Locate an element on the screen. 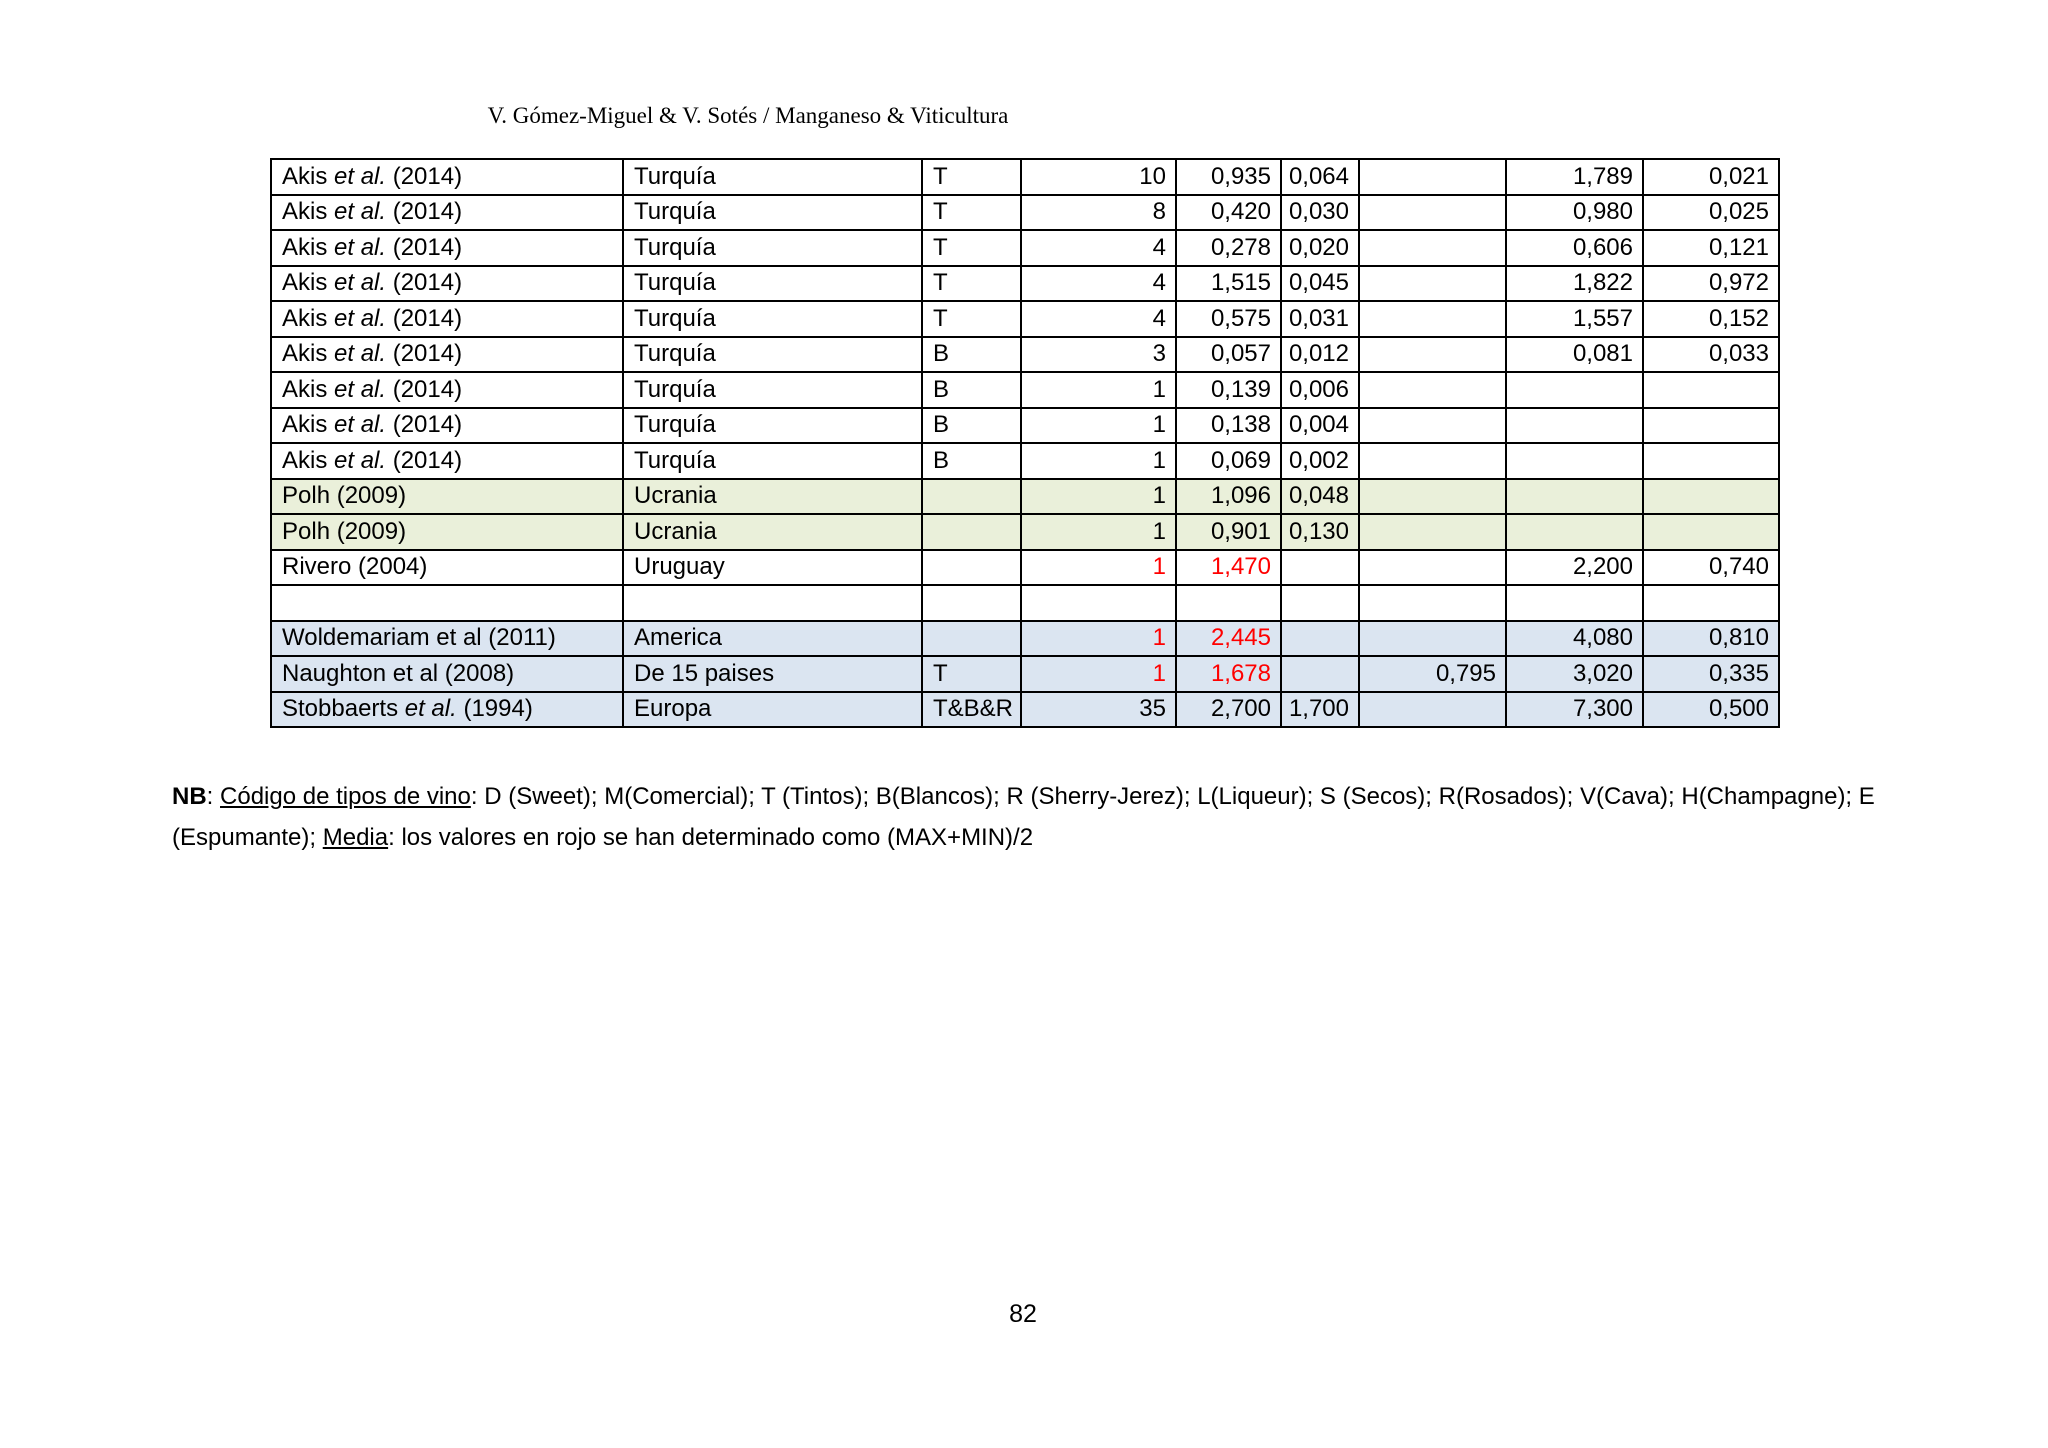  table-cell-n: 35 is located at coordinates (1098, 709).